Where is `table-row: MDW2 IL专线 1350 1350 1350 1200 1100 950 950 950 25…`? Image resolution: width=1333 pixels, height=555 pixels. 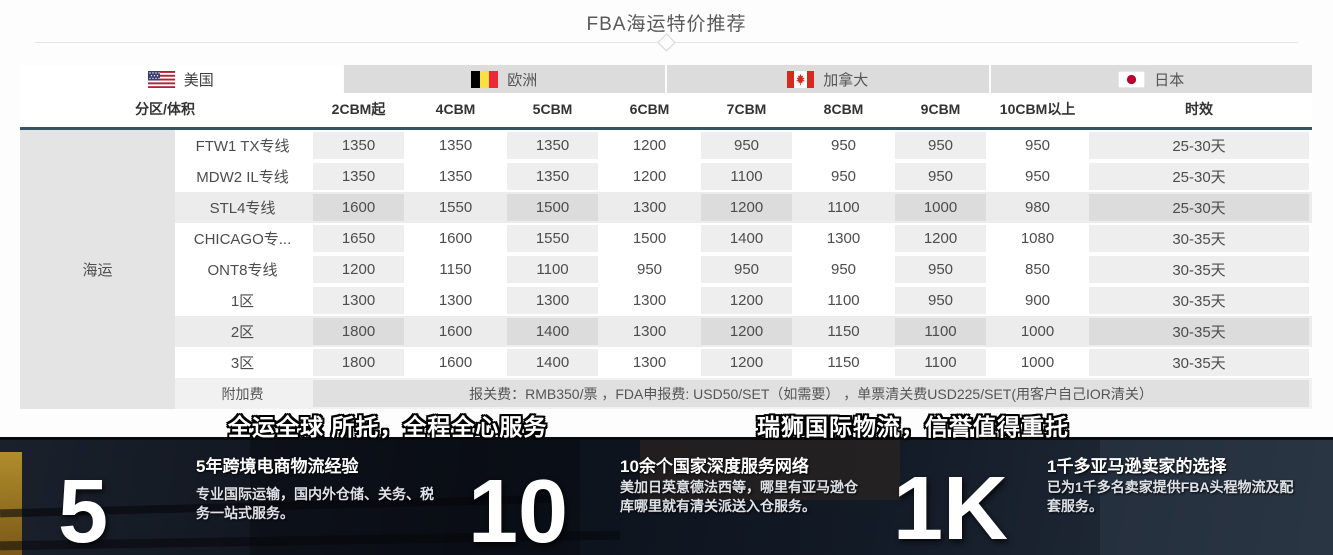 table-row: MDW2 IL专线 1350 1350 1350 1200 1100 950 950 950 25… is located at coordinates (666, 176).